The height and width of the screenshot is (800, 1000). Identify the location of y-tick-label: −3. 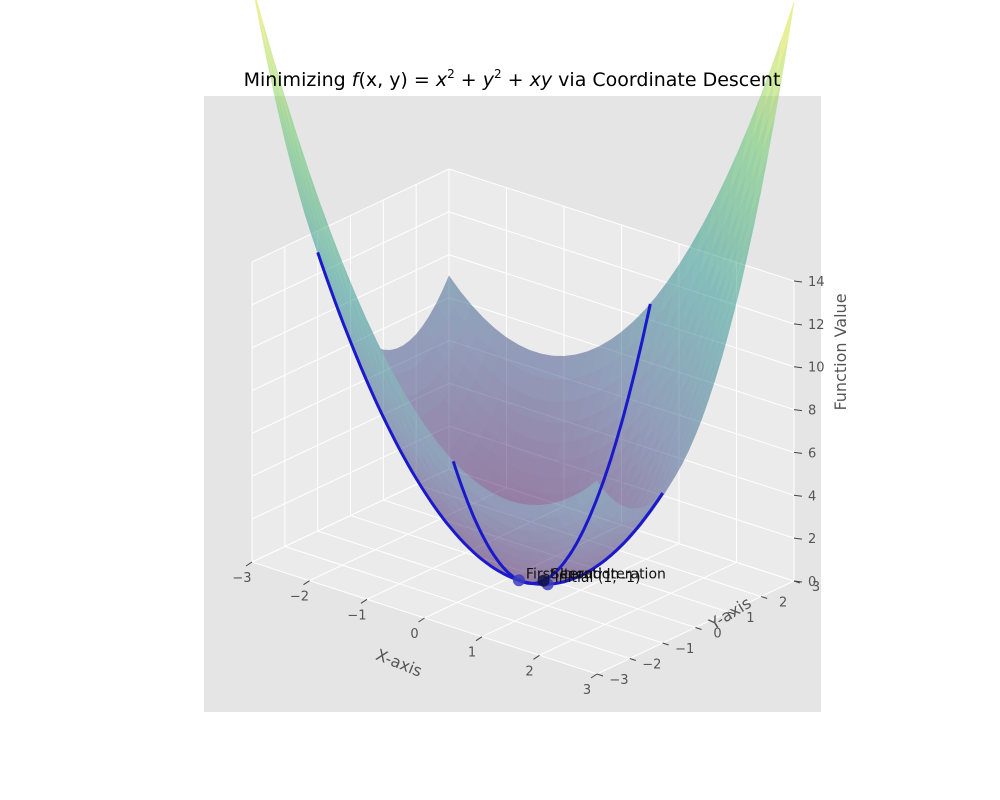
(618, 680).